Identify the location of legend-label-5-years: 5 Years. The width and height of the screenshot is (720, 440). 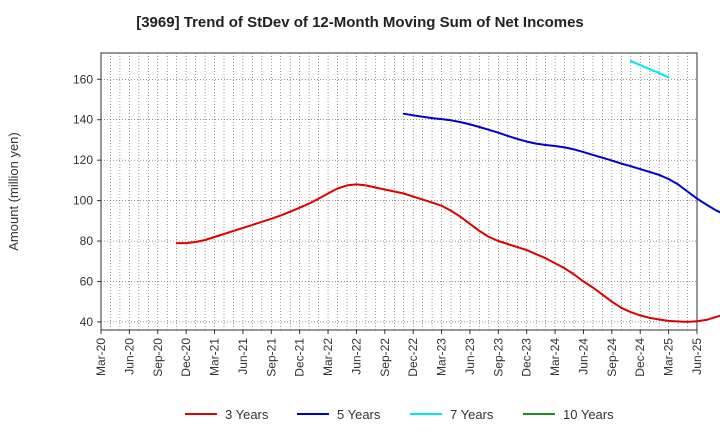
(359, 414).